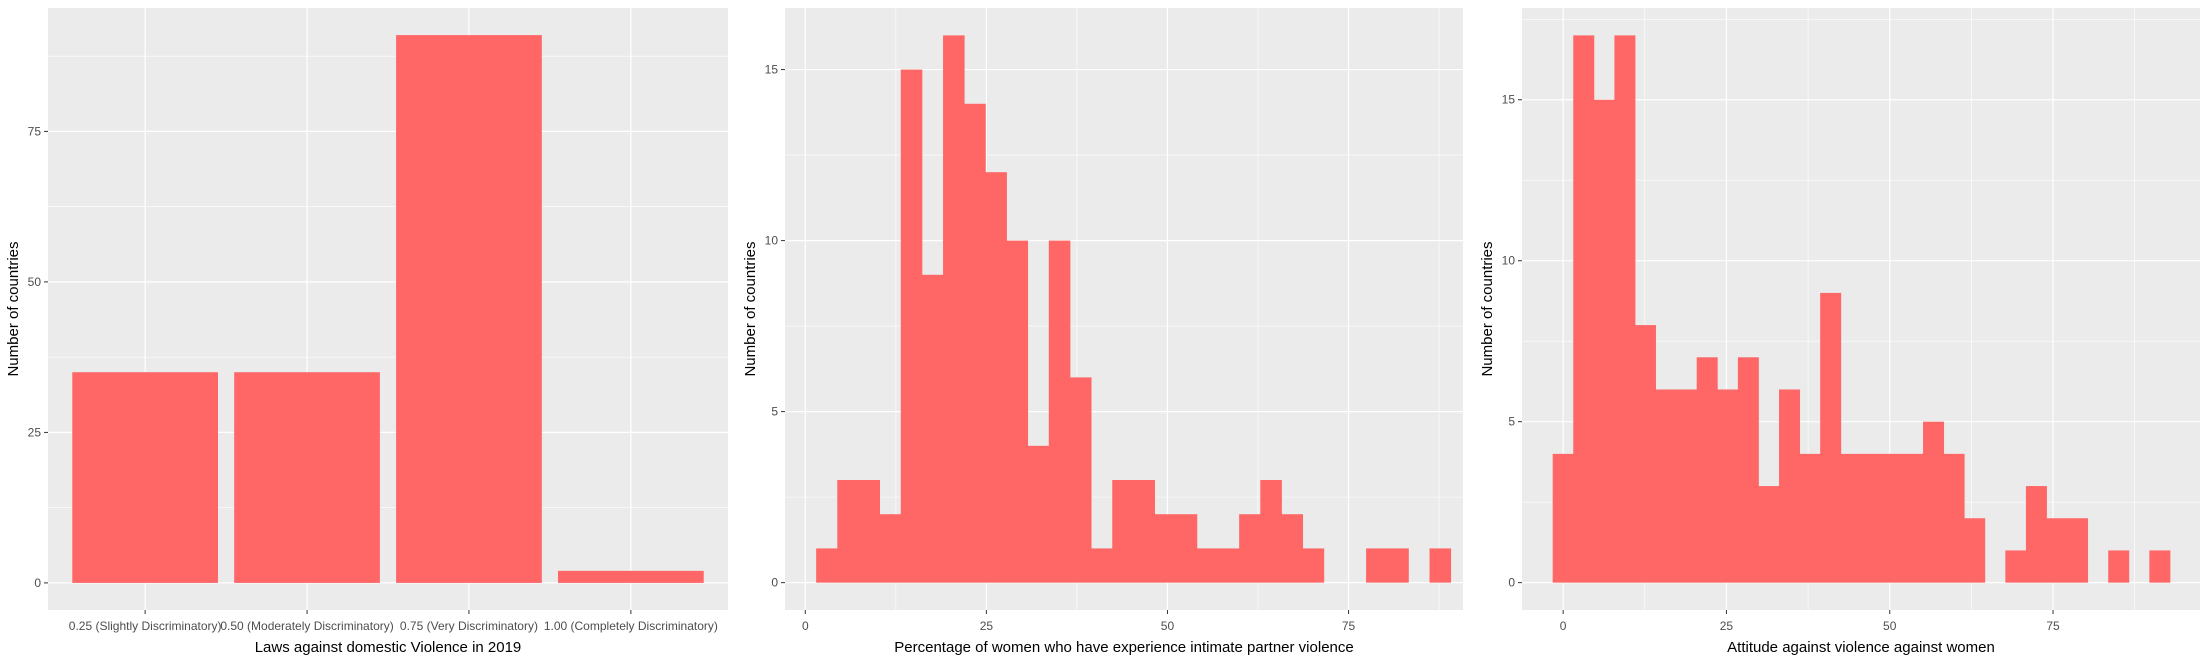  I want to click on y-tick-label: 25, so click(35, 432).